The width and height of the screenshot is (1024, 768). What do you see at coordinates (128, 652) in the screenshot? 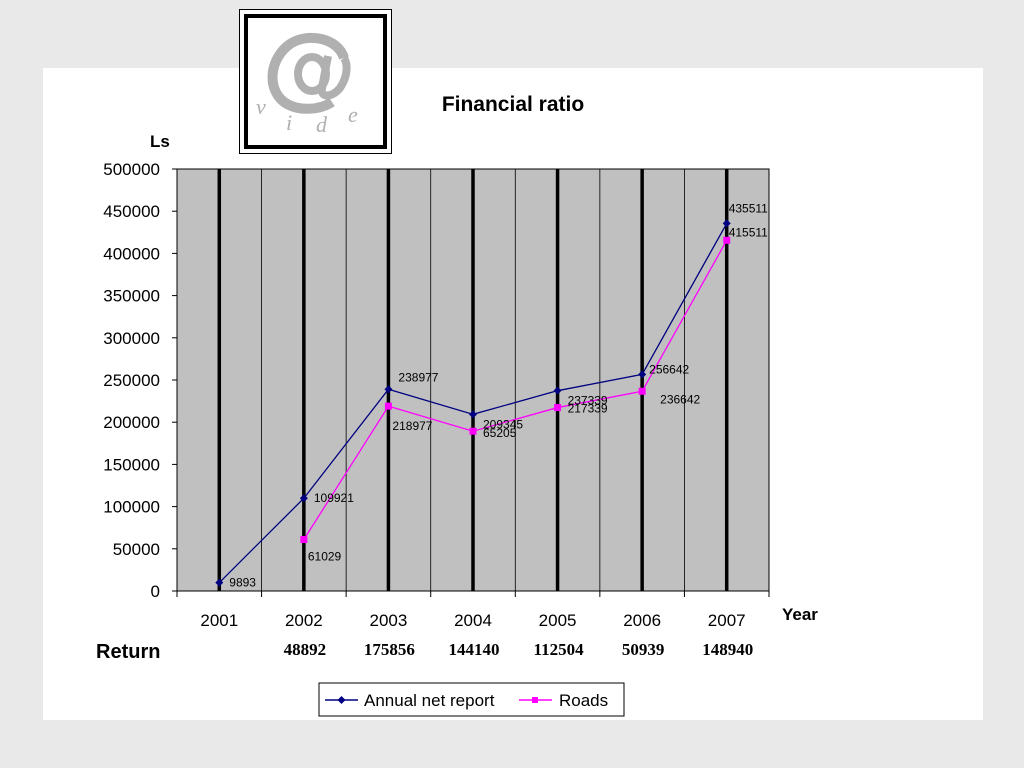
I see `return-row-title: Return` at bounding box center [128, 652].